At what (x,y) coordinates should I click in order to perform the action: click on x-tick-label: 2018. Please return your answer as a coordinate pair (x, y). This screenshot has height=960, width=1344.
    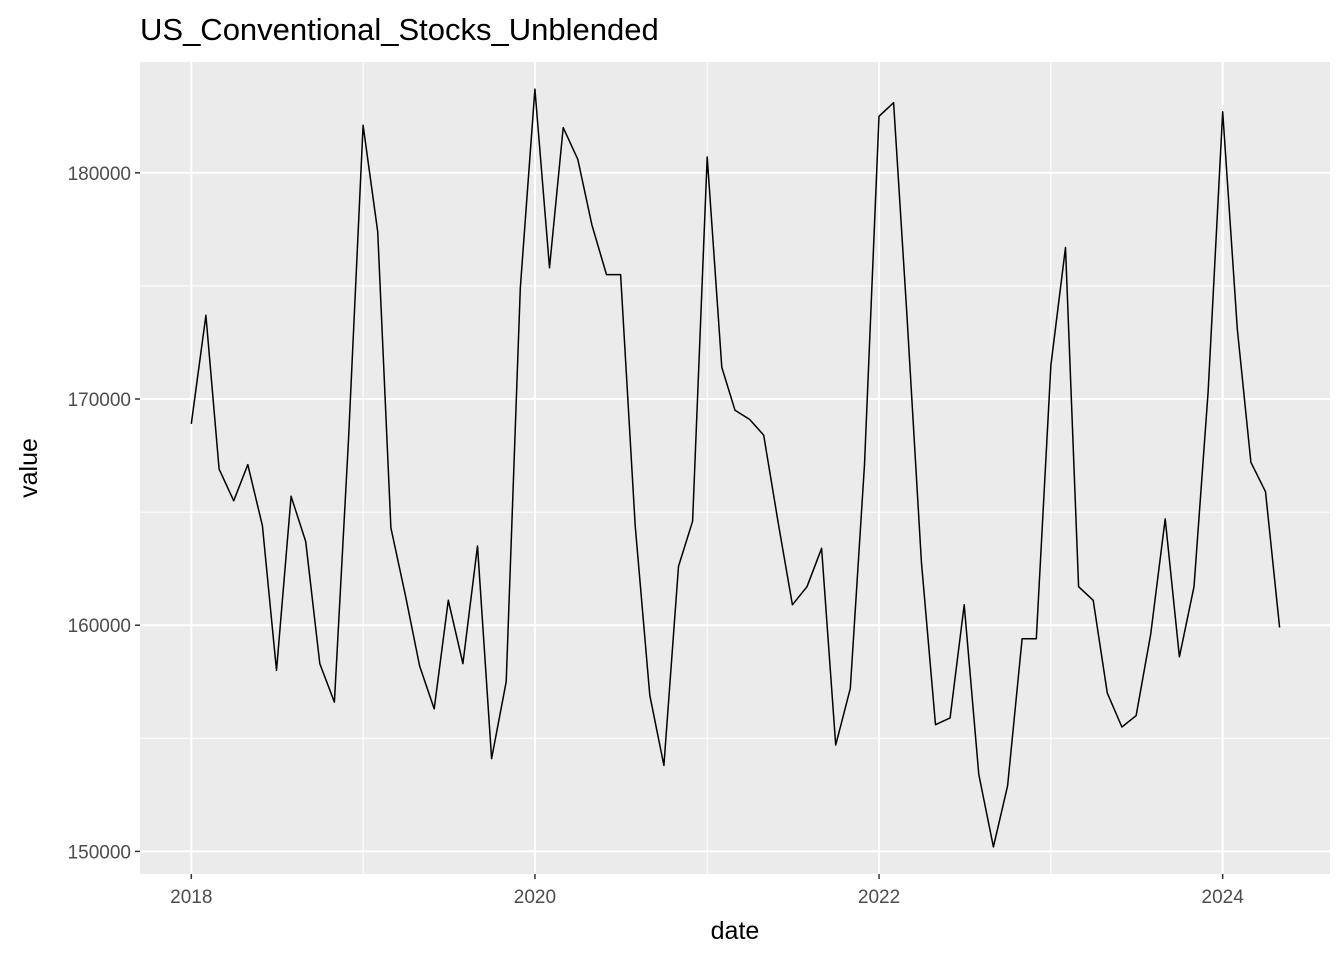
    Looking at the image, I should click on (191, 897).